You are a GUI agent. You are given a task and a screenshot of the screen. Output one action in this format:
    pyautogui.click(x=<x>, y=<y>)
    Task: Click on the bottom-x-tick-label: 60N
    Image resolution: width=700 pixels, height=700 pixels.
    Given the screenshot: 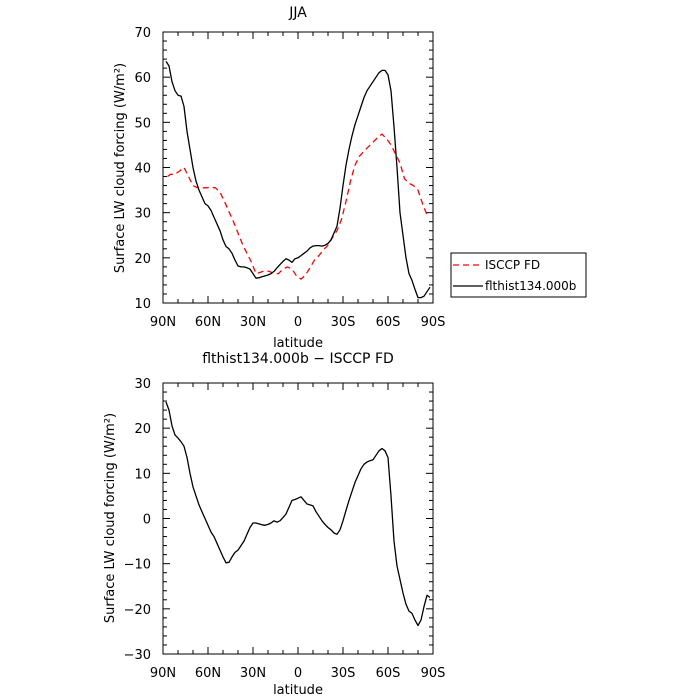 What is the action you would take?
    pyautogui.click(x=208, y=673)
    